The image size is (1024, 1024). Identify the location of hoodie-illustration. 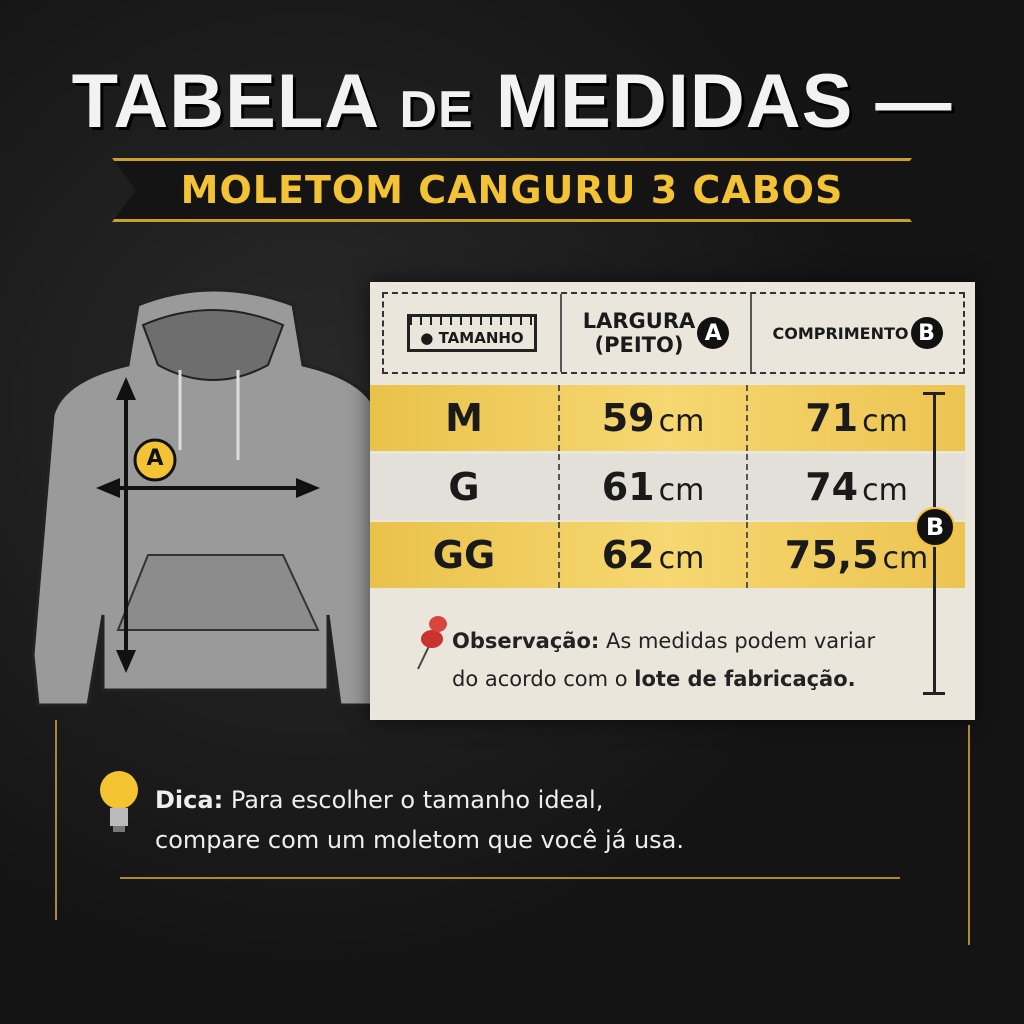
(216, 497).